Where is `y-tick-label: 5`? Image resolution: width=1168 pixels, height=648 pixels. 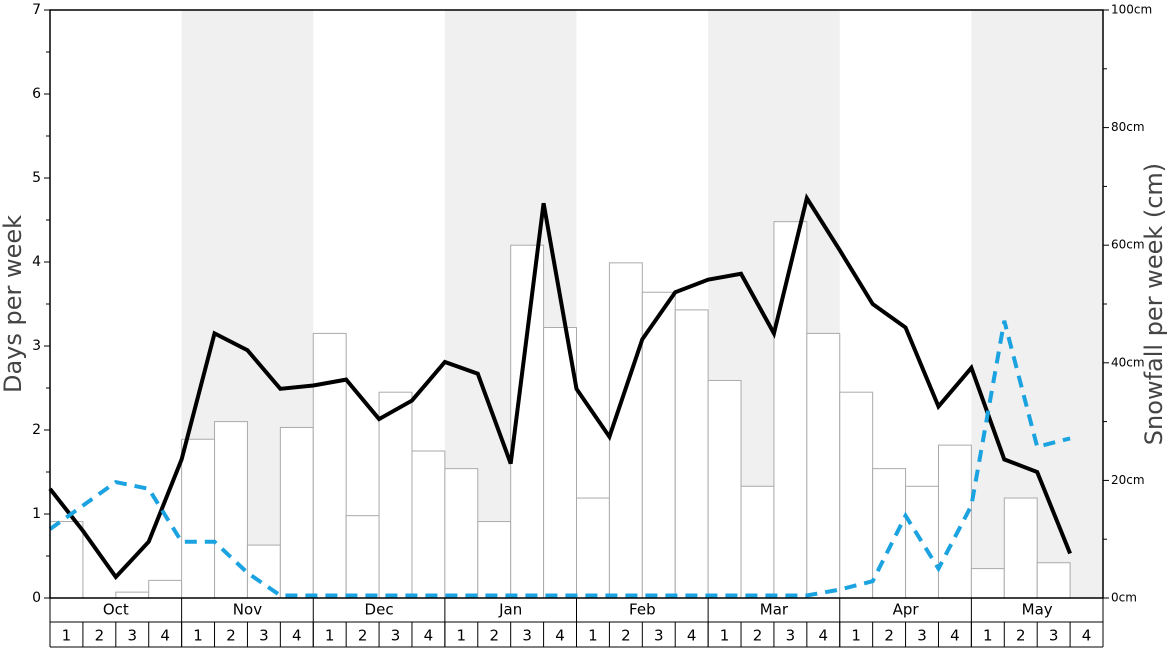 y-tick-label: 5 is located at coordinates (36, 178).